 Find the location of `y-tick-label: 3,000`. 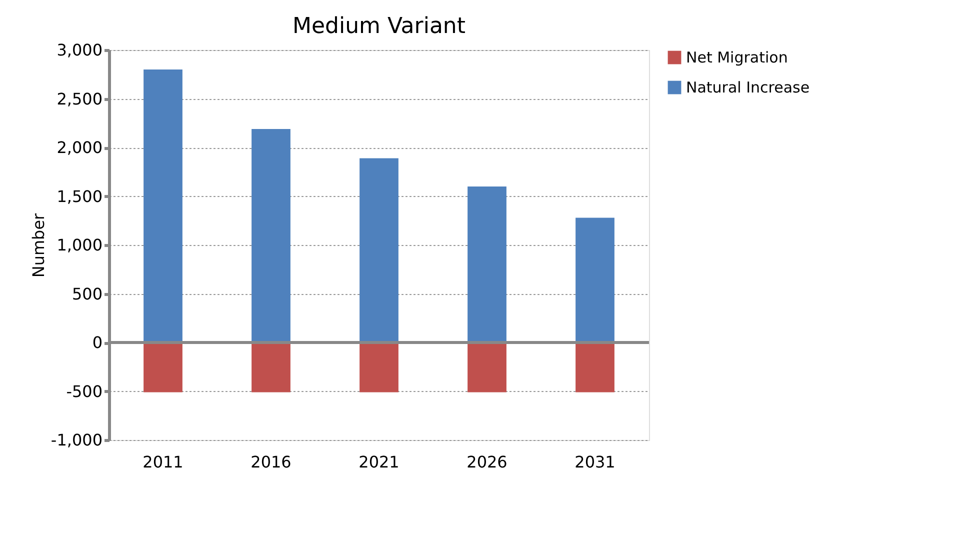

y-tick-label: 3,000 is located at coordinates (79, 50).